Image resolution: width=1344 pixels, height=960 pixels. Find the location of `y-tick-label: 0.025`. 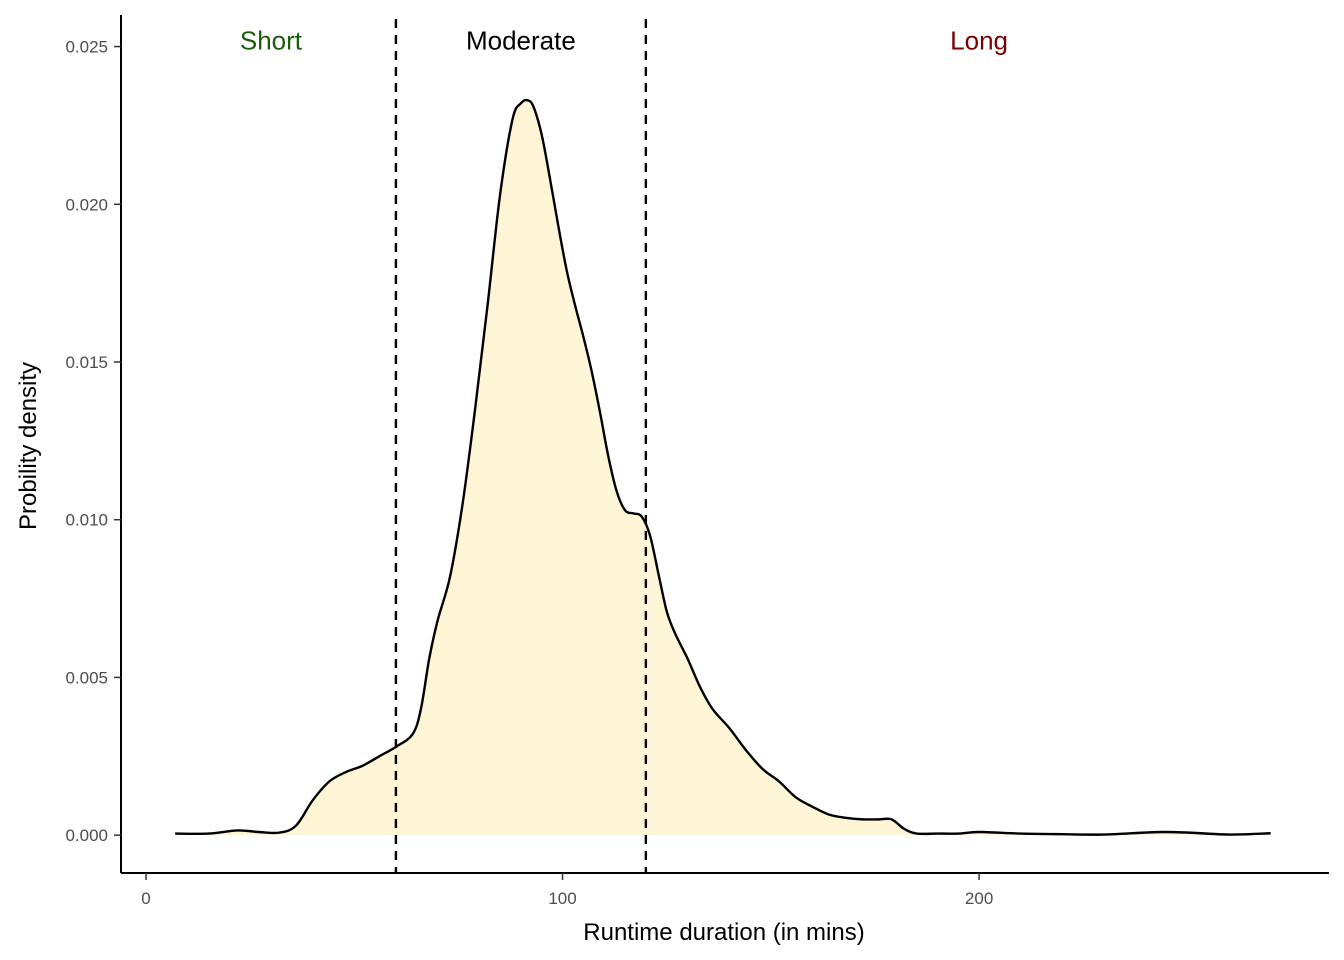

y-tick-label: 0.025 is located at coordinates (86, 47).